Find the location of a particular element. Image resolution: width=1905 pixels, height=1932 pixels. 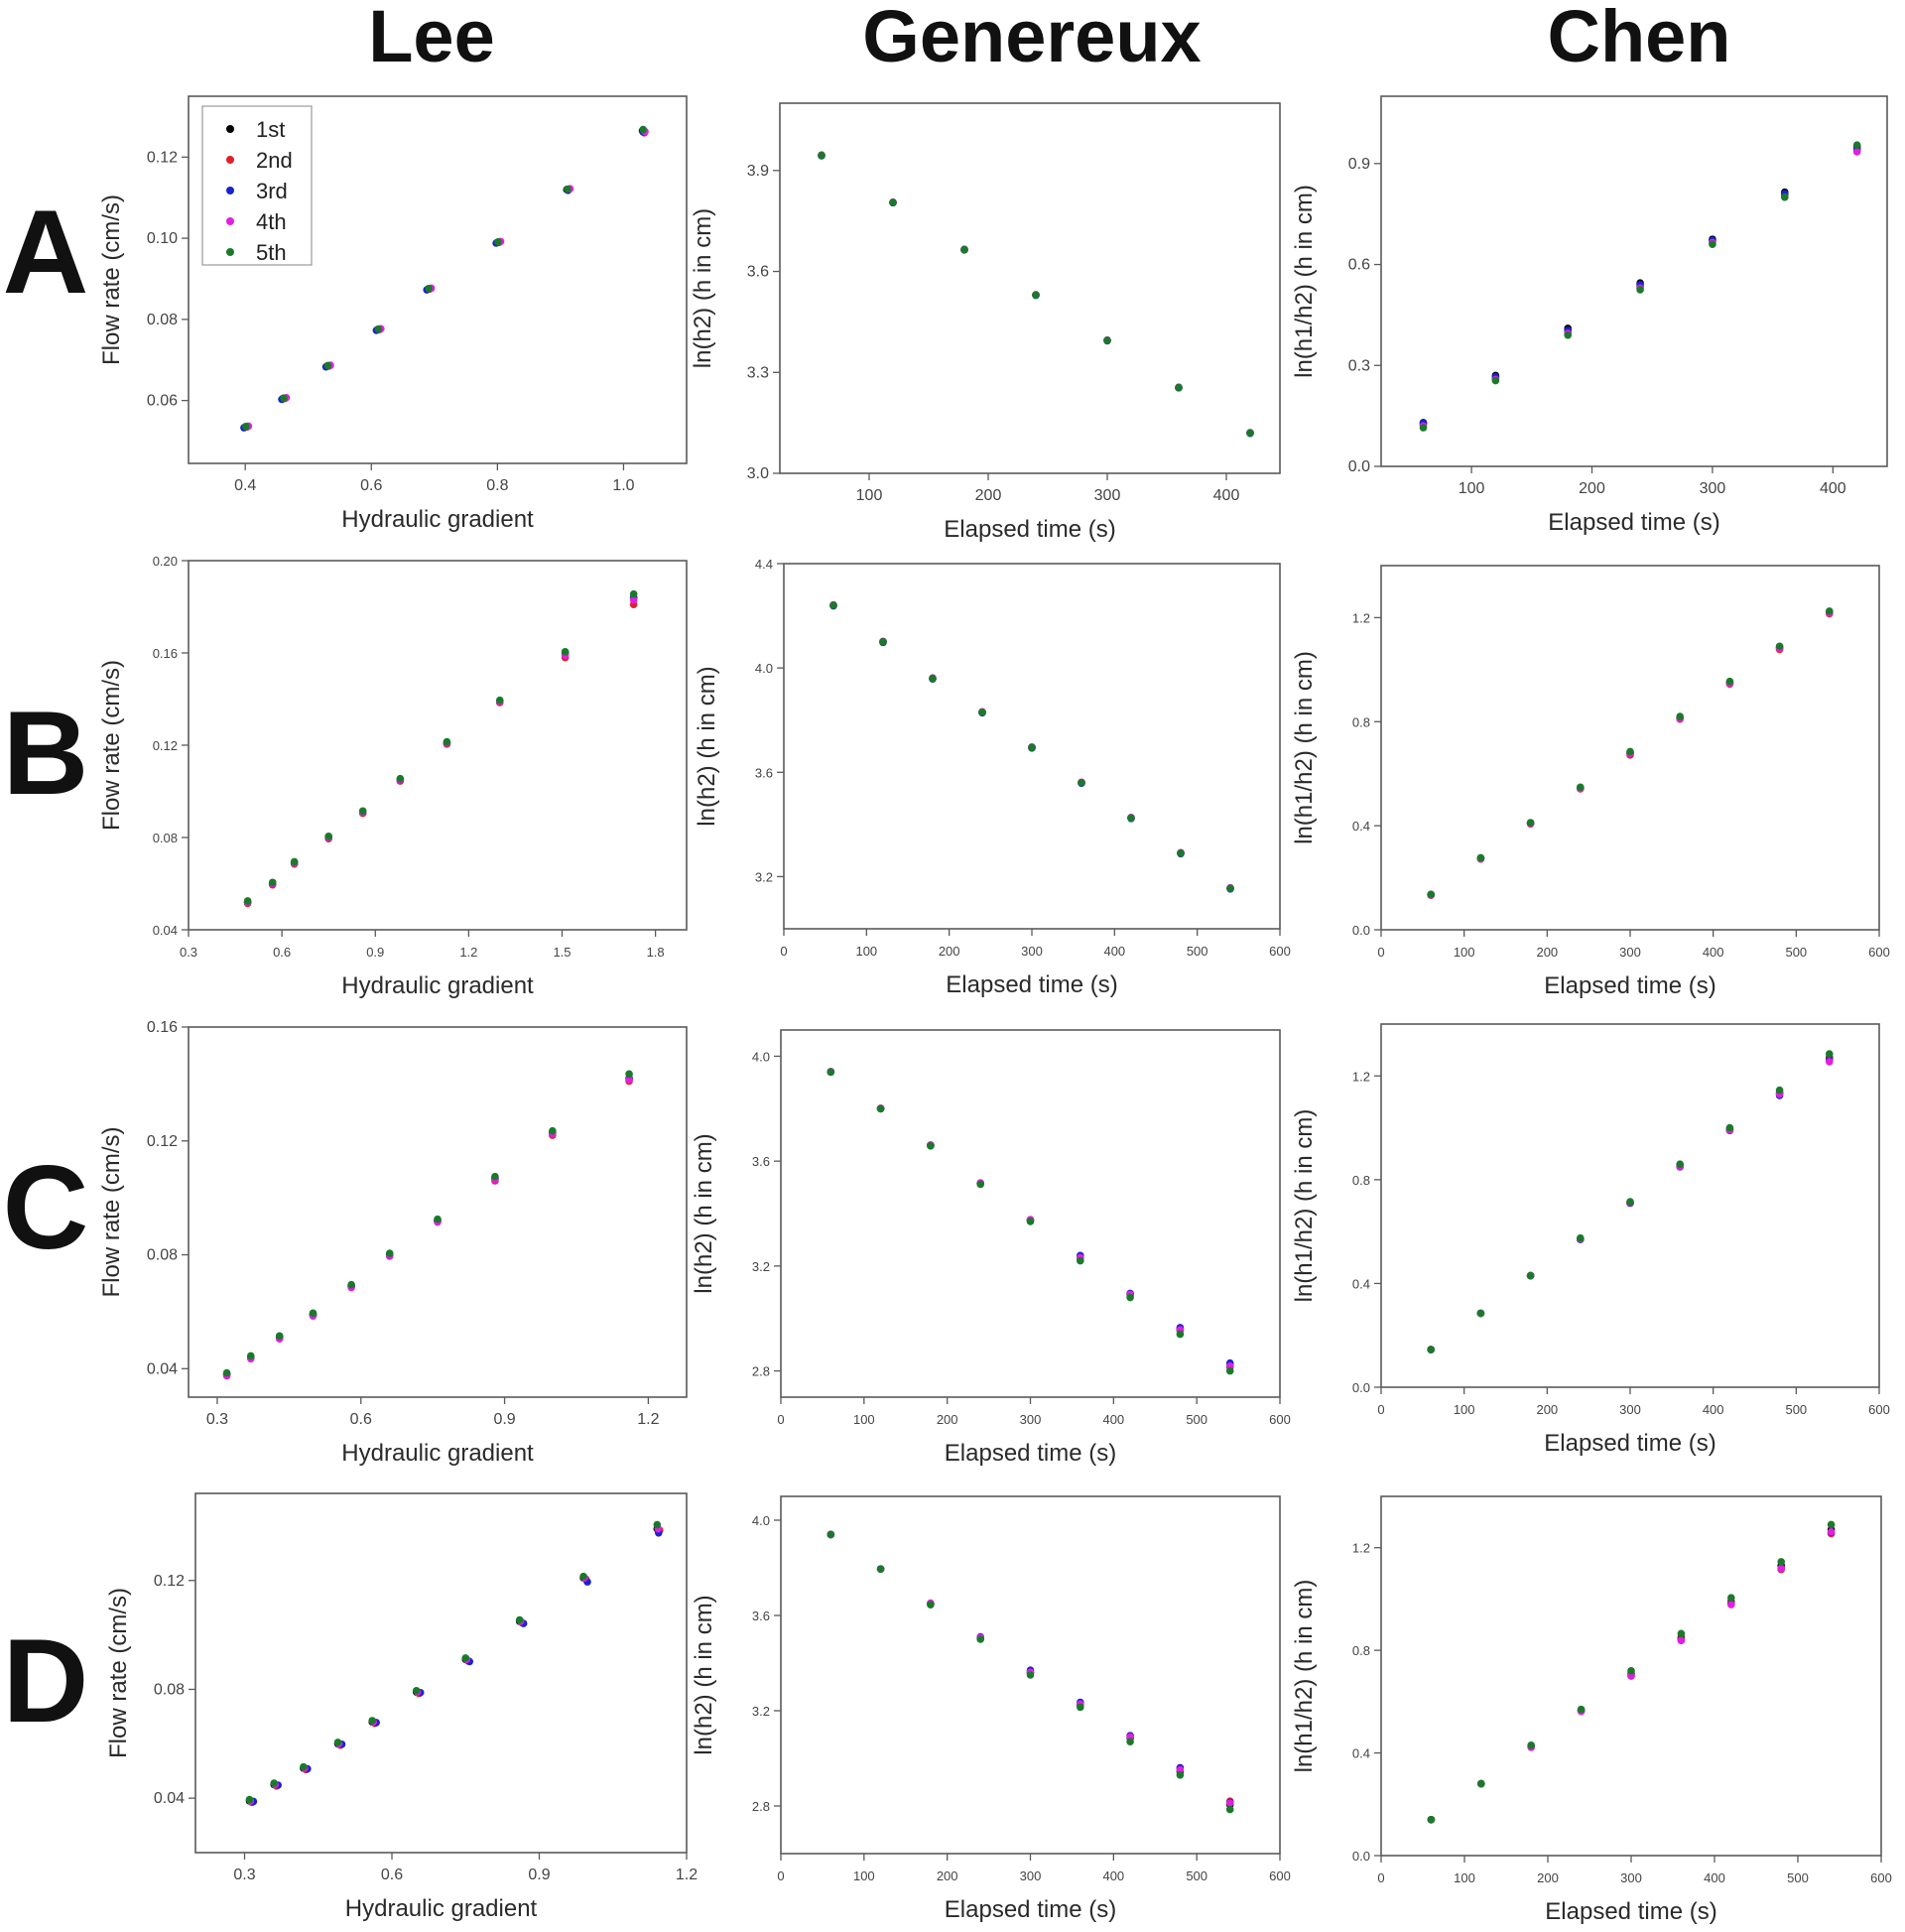

y-tick-label: 0.6 is located at coordinates (1359, 266).